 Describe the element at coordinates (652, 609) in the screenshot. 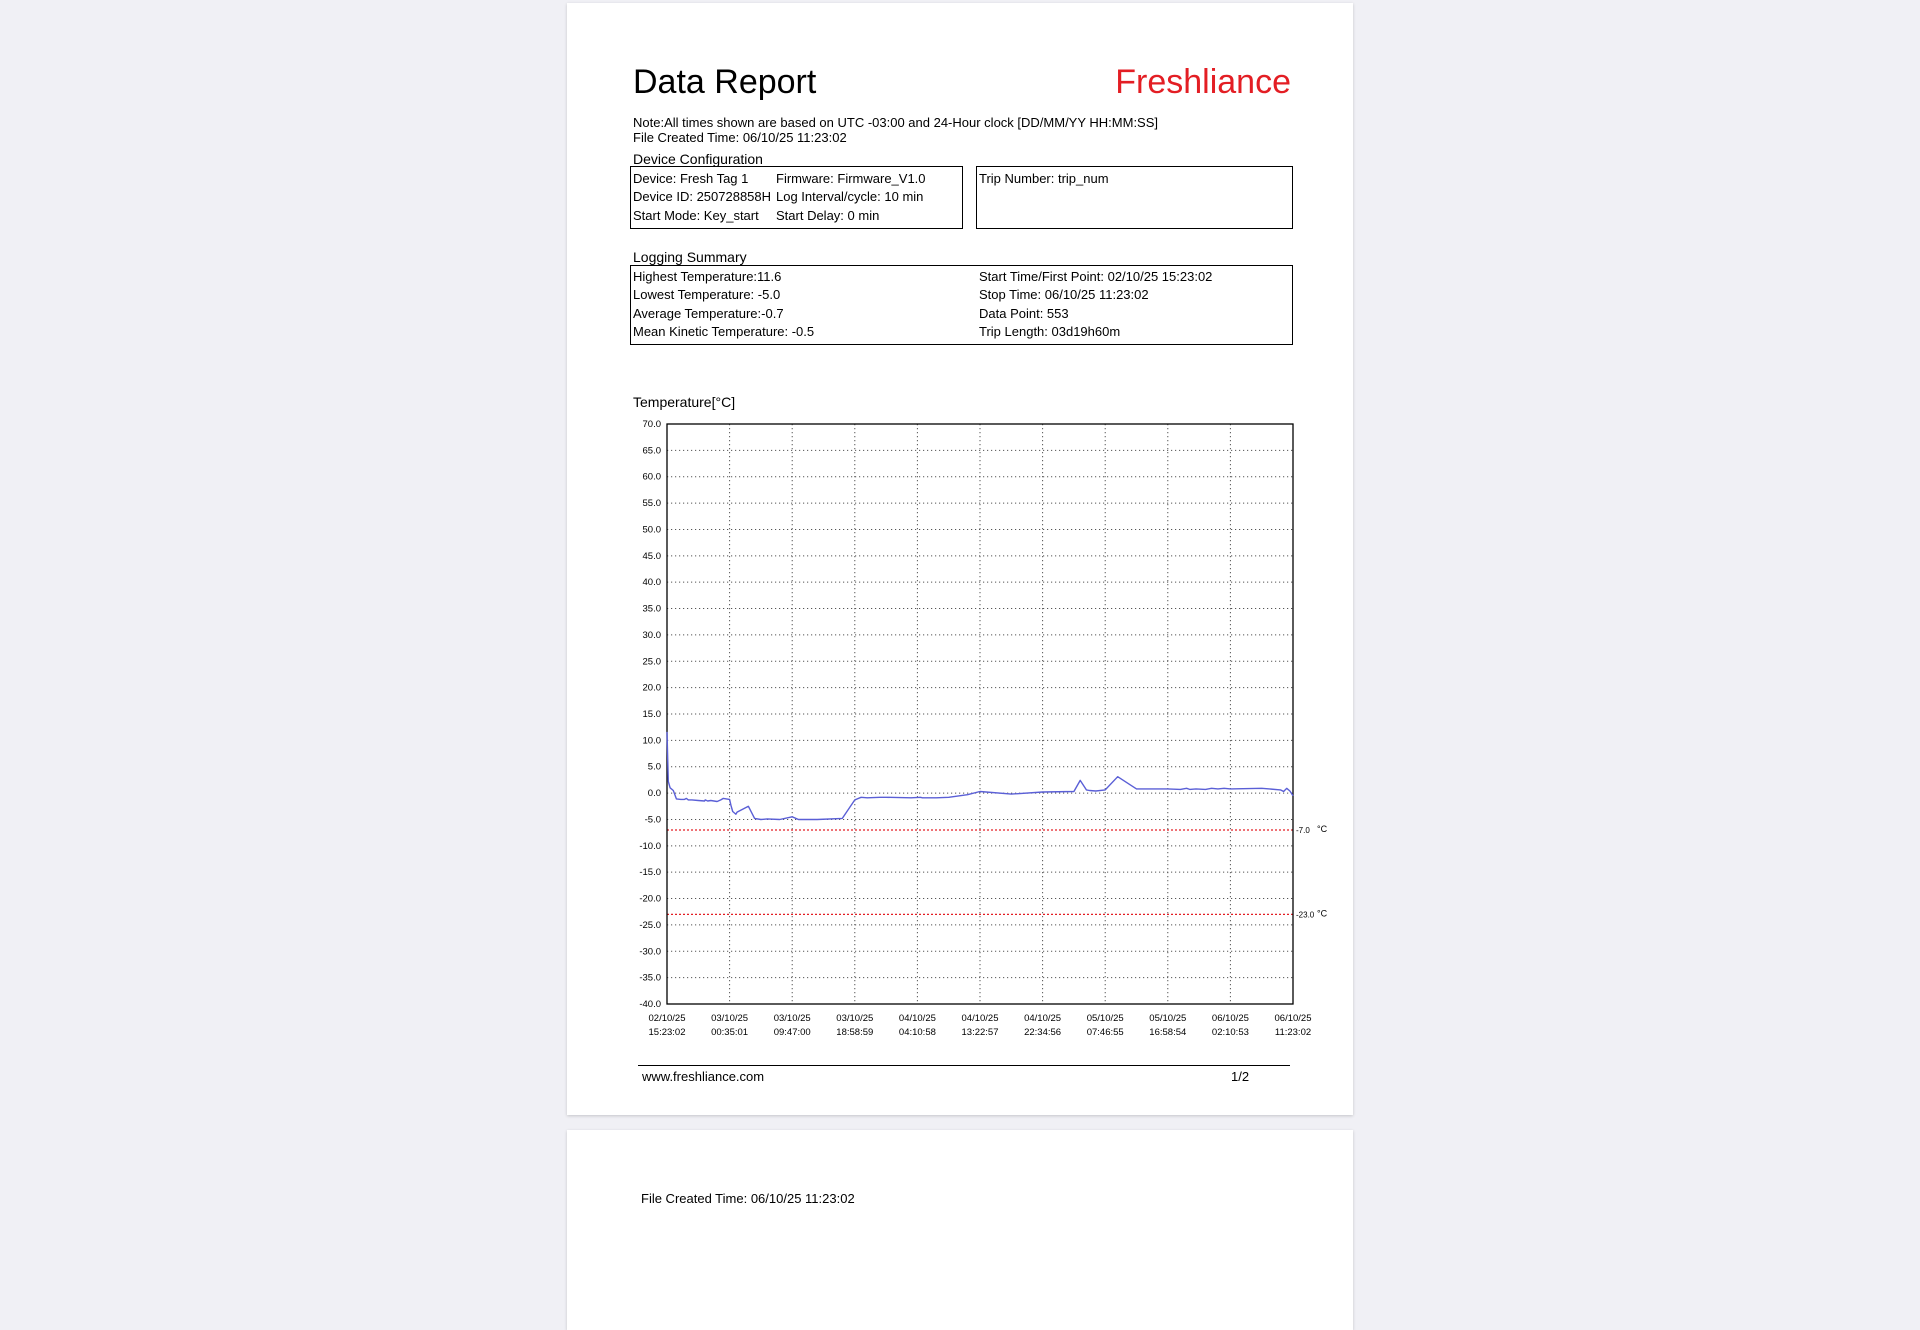

I see `y-tick-label: 35.0` at that location.